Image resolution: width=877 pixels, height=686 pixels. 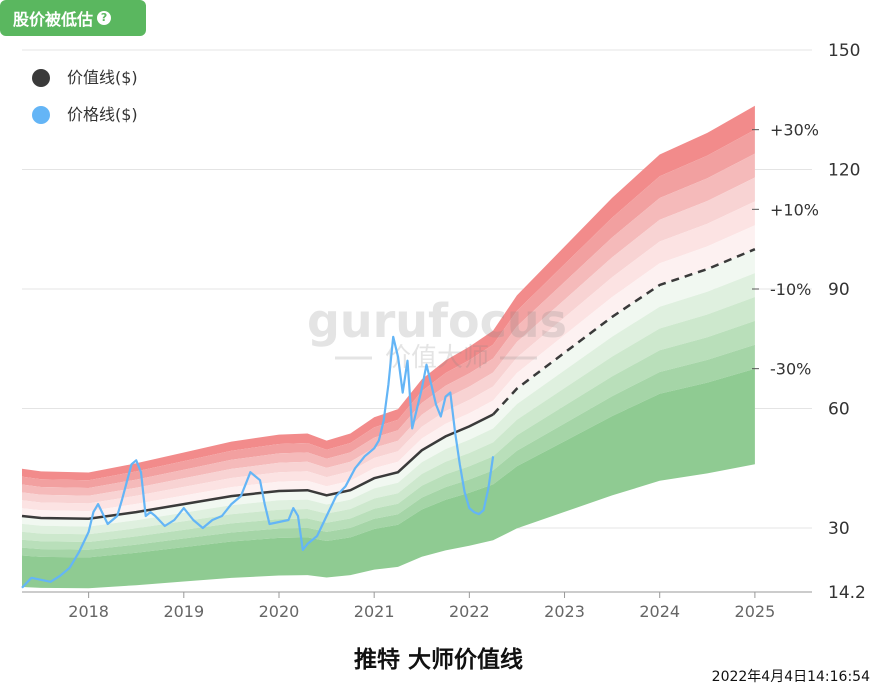 I want to click on x-tick-label: 2024, so click(x=659, y=611).